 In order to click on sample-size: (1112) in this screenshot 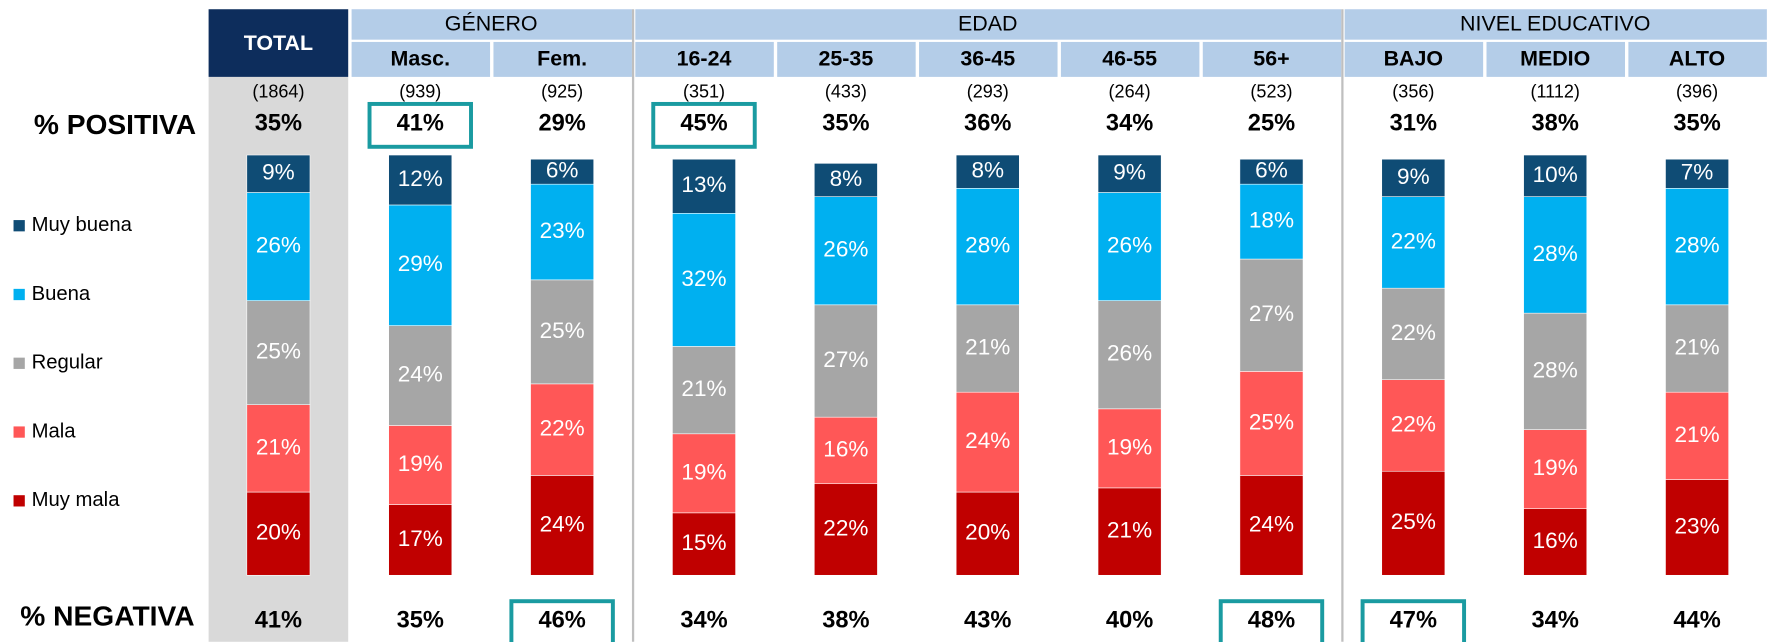, I will do `click(1554, 91)`.